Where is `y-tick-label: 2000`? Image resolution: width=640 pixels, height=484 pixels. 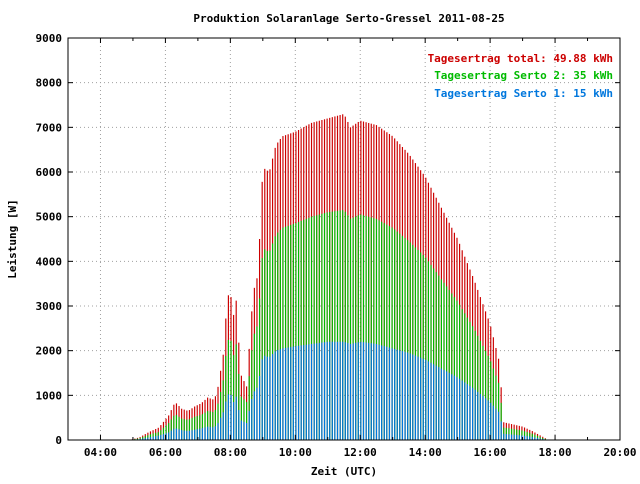 y-tick-label: 2000 is located at coordinates (49, 351).